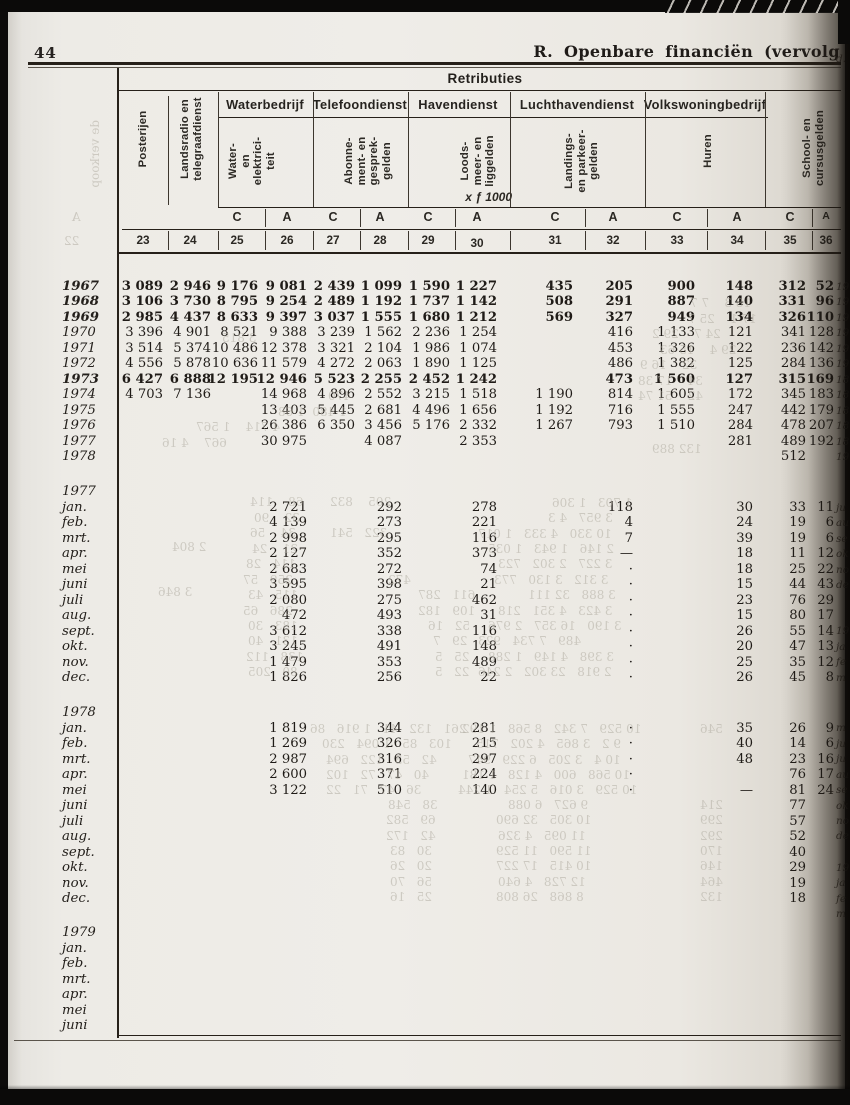 This screenshot has width=850, height=1105. Describe the element at coordinates (79, 491) in the screenshot. I see `section-year-label: 1977` at that location.